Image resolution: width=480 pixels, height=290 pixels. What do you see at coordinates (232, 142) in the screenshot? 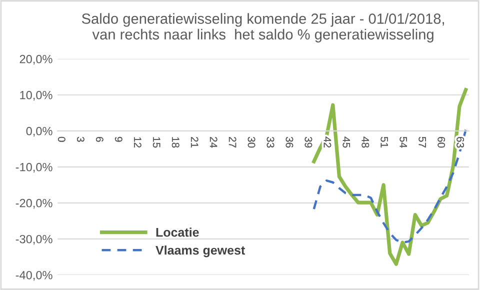
I see `x-tick-label: 27` at bounding box center [232, 142].